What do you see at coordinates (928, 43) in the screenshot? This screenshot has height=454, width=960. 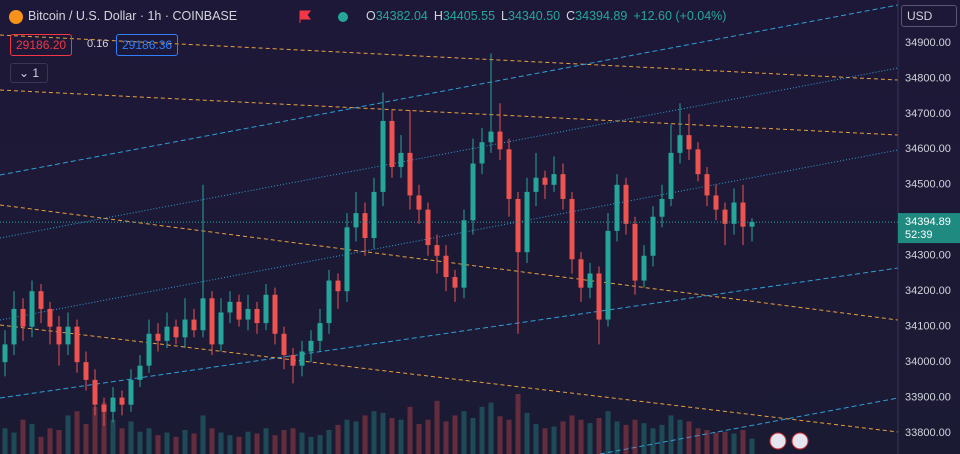 I see `y-tick-label: 34900.00` at bounding box center [928, 43].